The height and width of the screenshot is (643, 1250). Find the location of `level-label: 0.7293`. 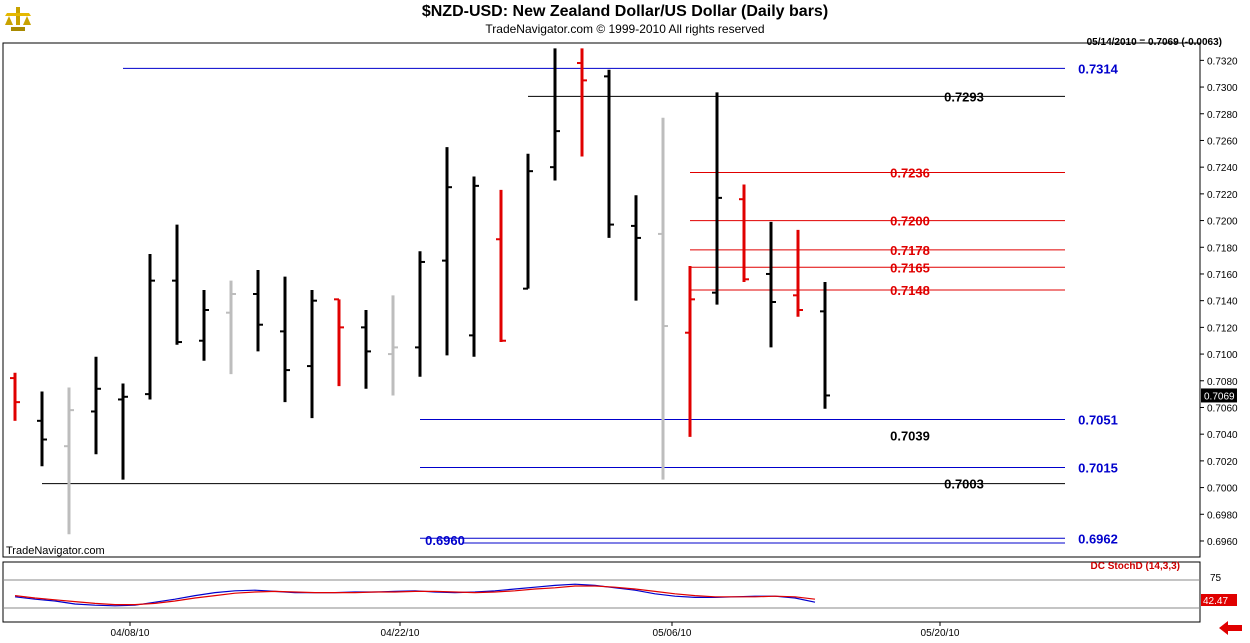

level-label: 0.7293 is located at coordinates (964, 96).